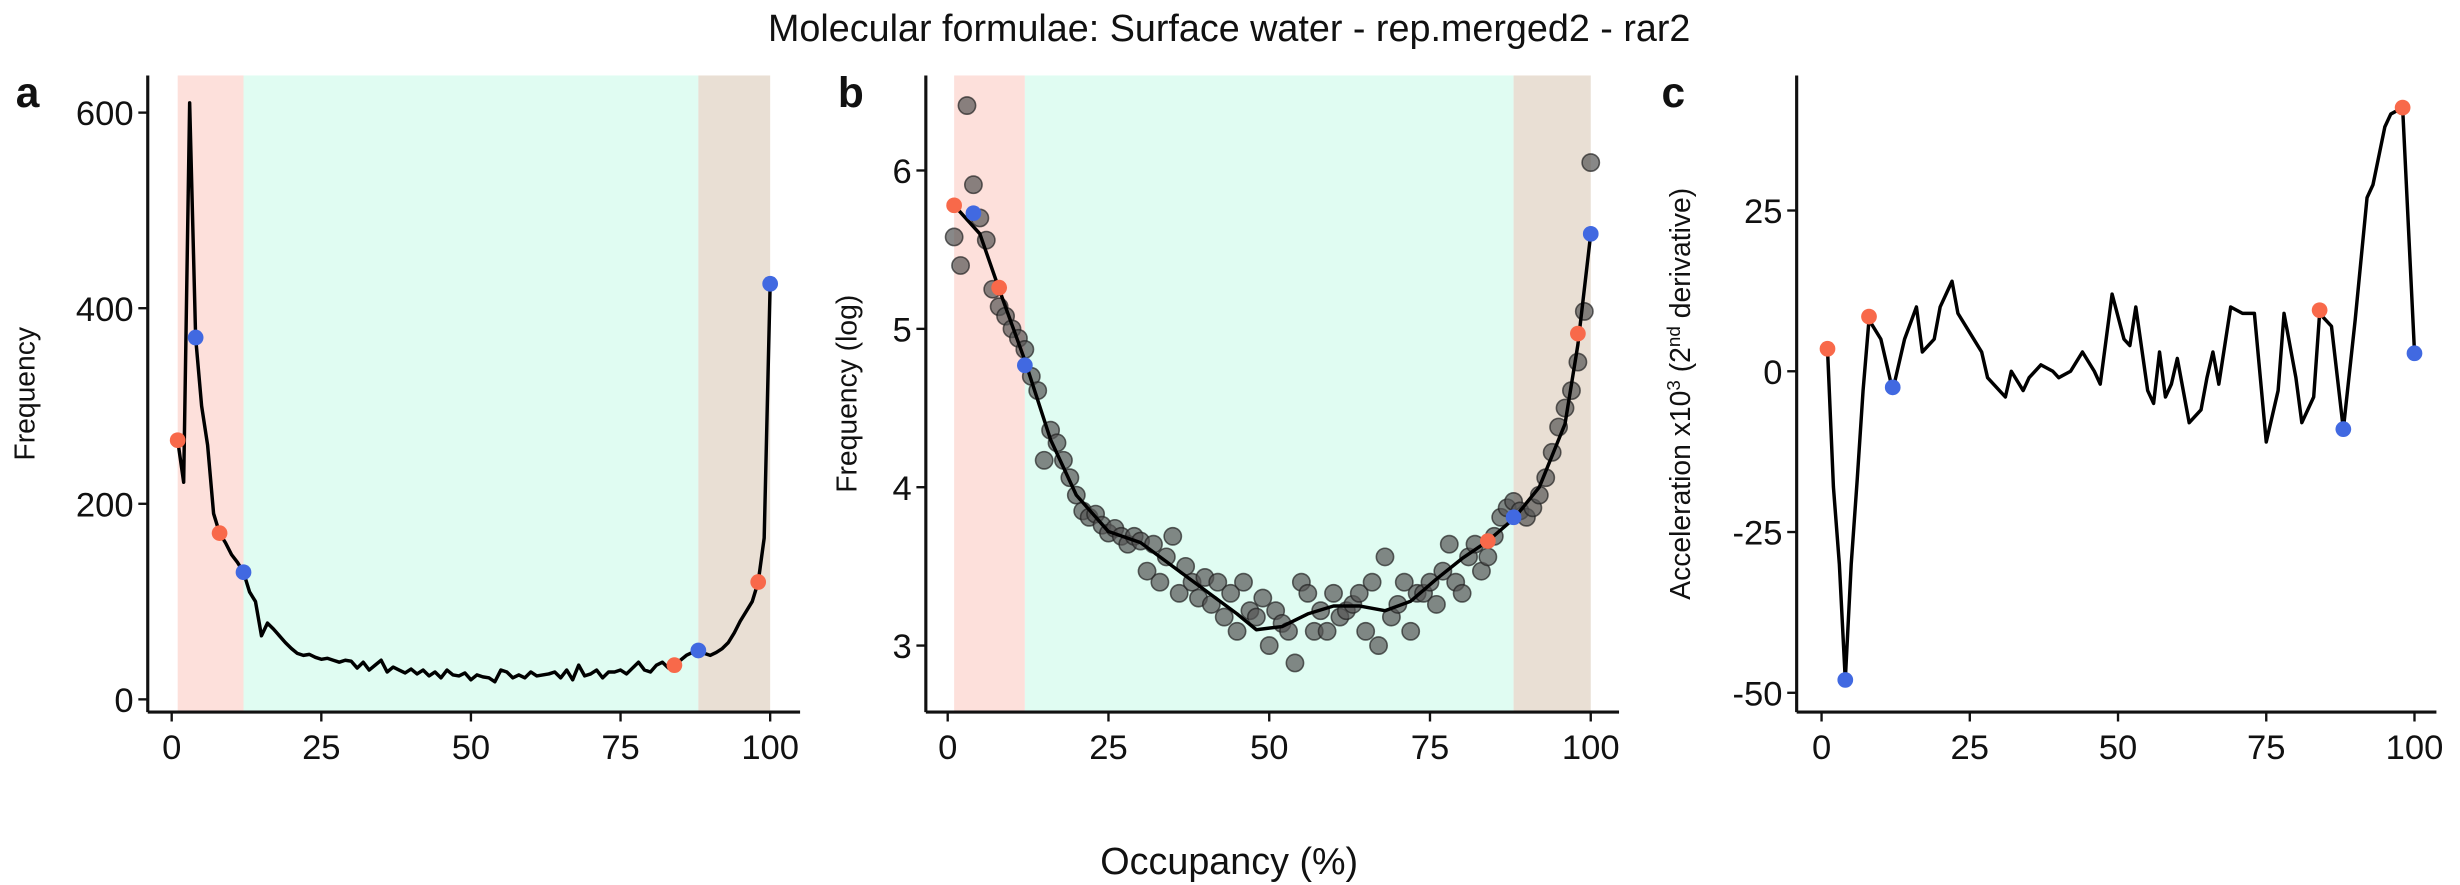 This screenshot has height=885, width=2460. I want to click on y-axis-label-part: nd, so click(1672, 336).